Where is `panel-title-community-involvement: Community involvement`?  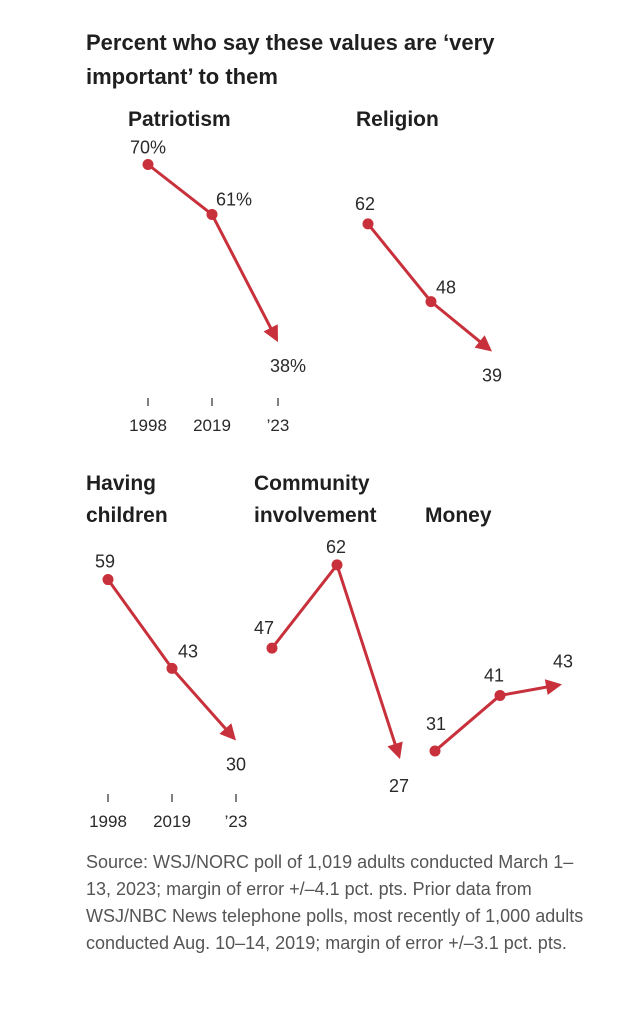 panel-title-community-involvement: Community involvement is located at coordinates (315, 499).